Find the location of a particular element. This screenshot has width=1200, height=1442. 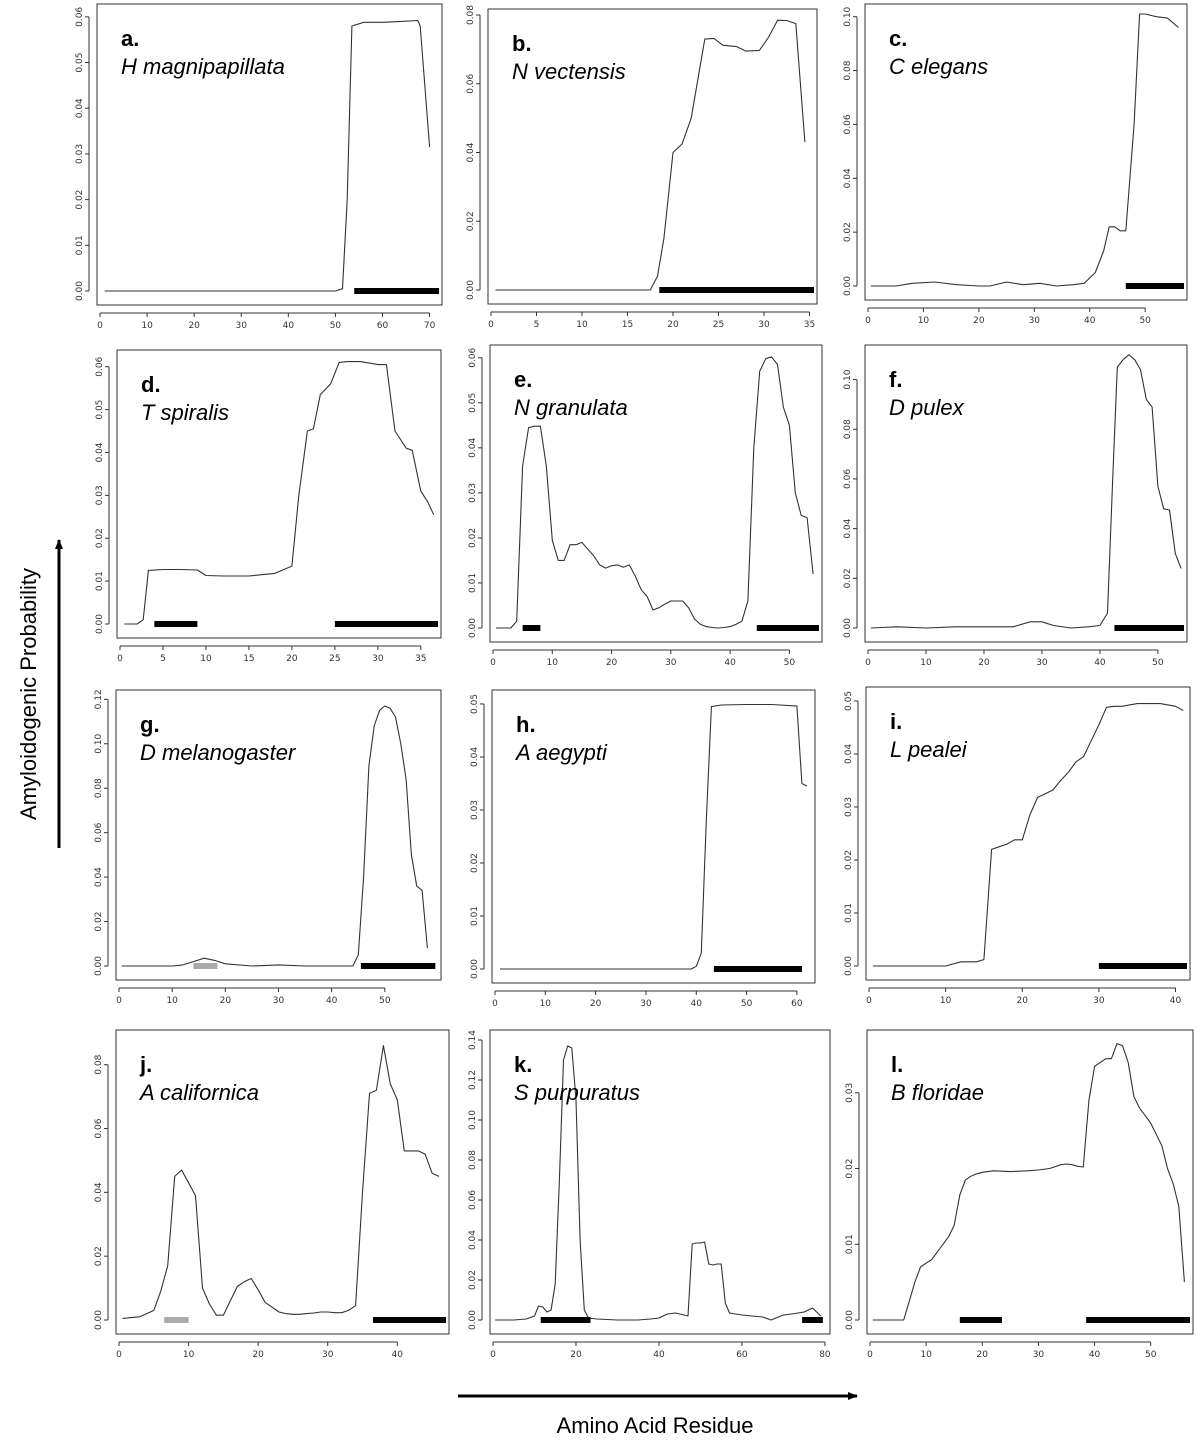

x-tick-label: 35 is located at coordinates (420, 659).